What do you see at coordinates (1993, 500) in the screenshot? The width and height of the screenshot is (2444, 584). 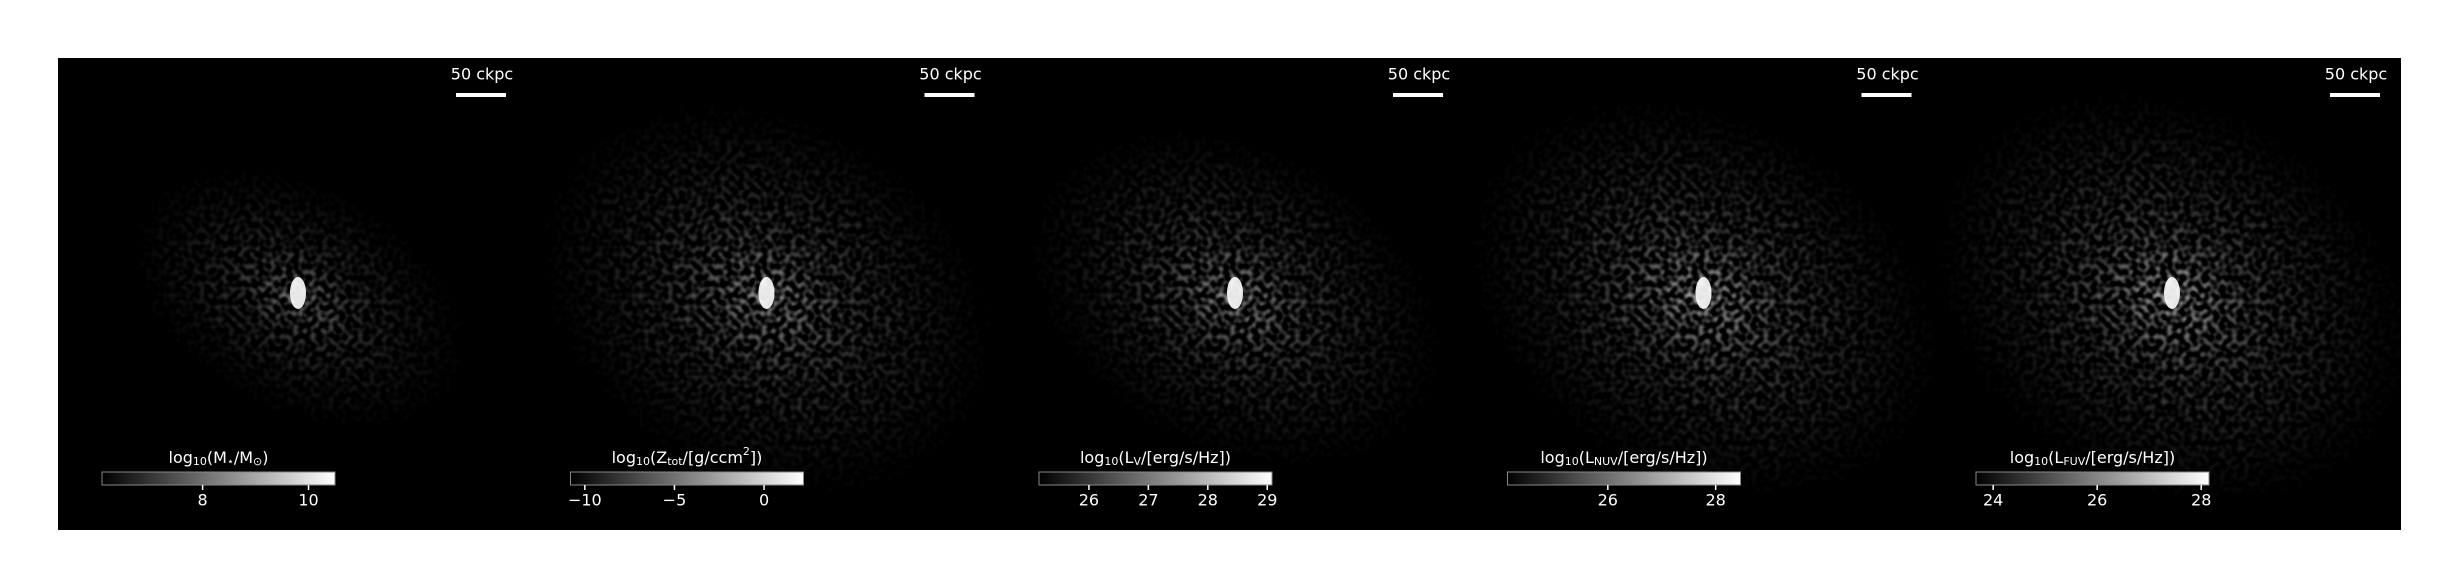 I see `colorbar-tick-label: 24` at bounding box center [1993, 500].